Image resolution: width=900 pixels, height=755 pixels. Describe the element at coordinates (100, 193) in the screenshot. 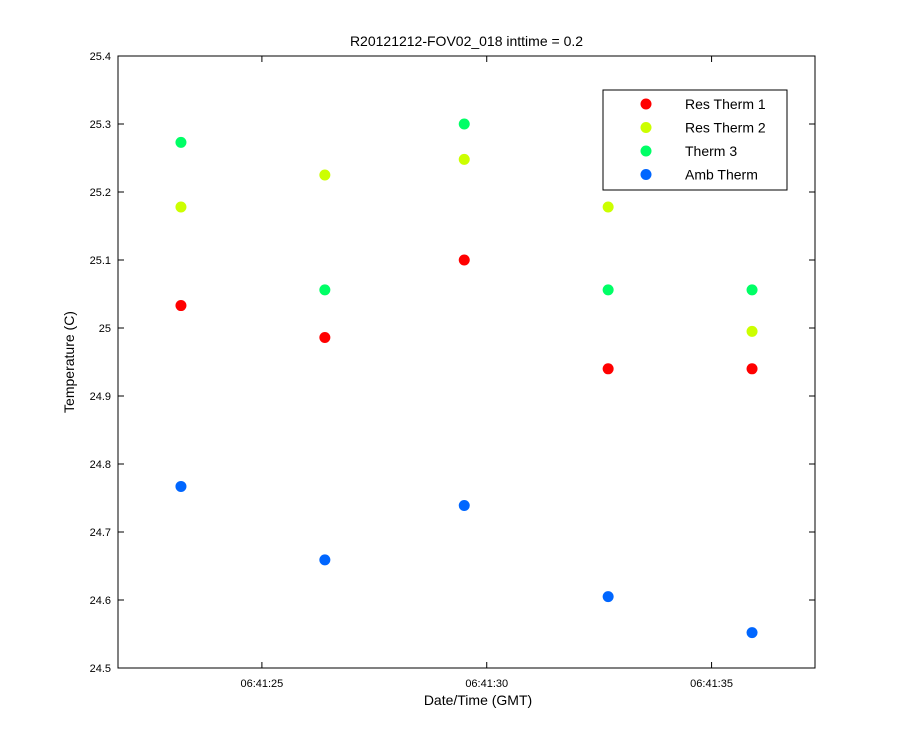

I see `y-tick-label: 25.2` at that location.